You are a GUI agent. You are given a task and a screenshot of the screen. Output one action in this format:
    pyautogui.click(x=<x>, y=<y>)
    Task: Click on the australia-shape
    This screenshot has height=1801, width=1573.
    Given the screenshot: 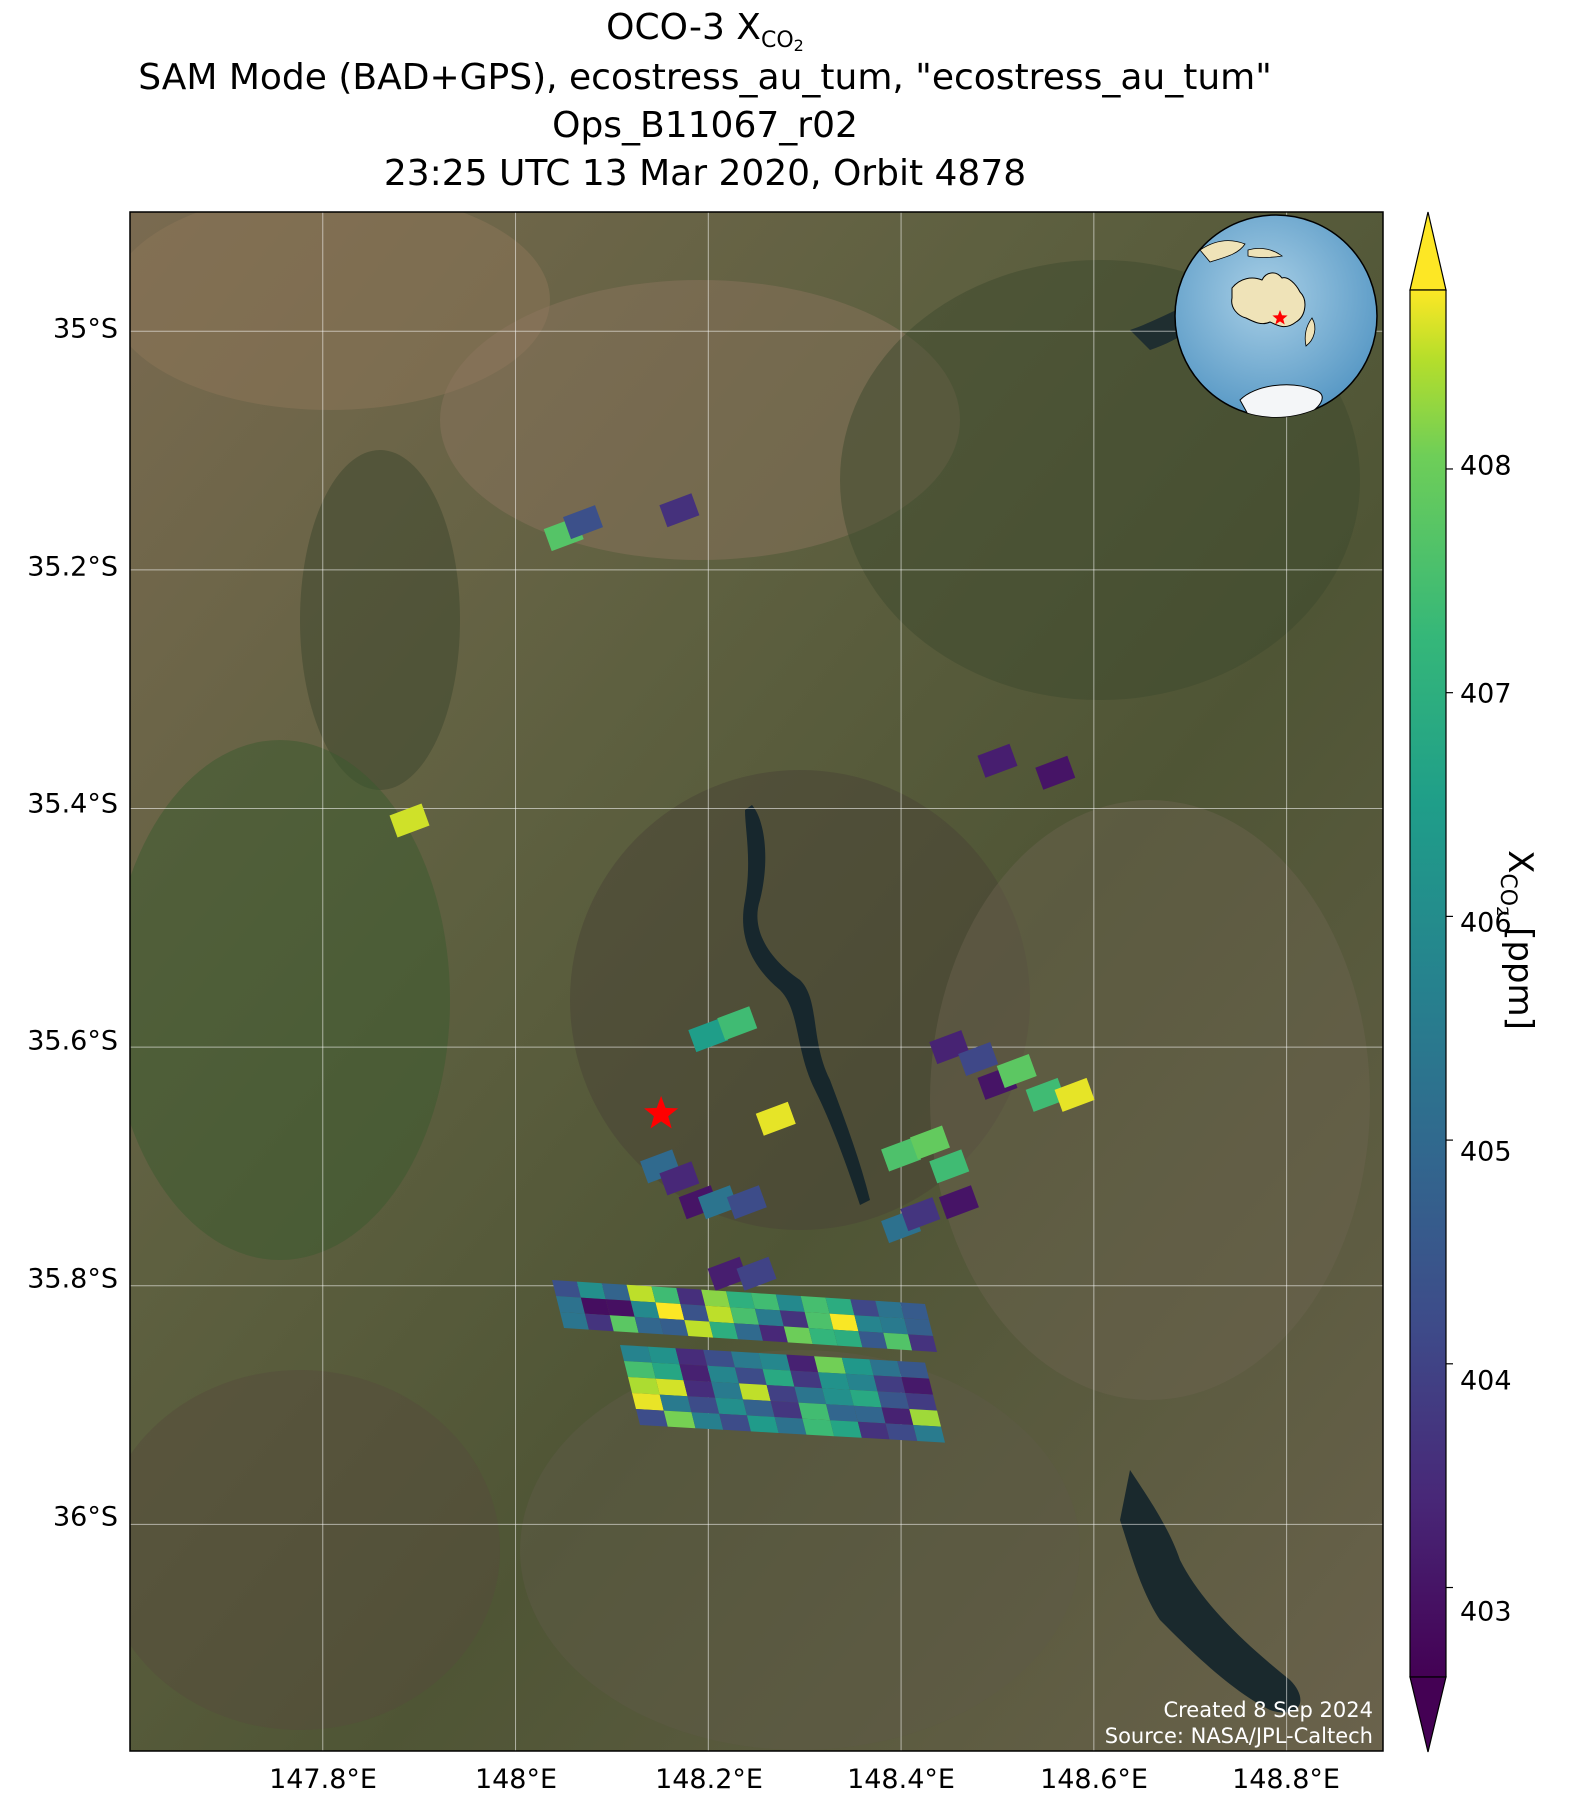 What is the action you would take?
    pyautogui.click(x=1268, y=300)
    